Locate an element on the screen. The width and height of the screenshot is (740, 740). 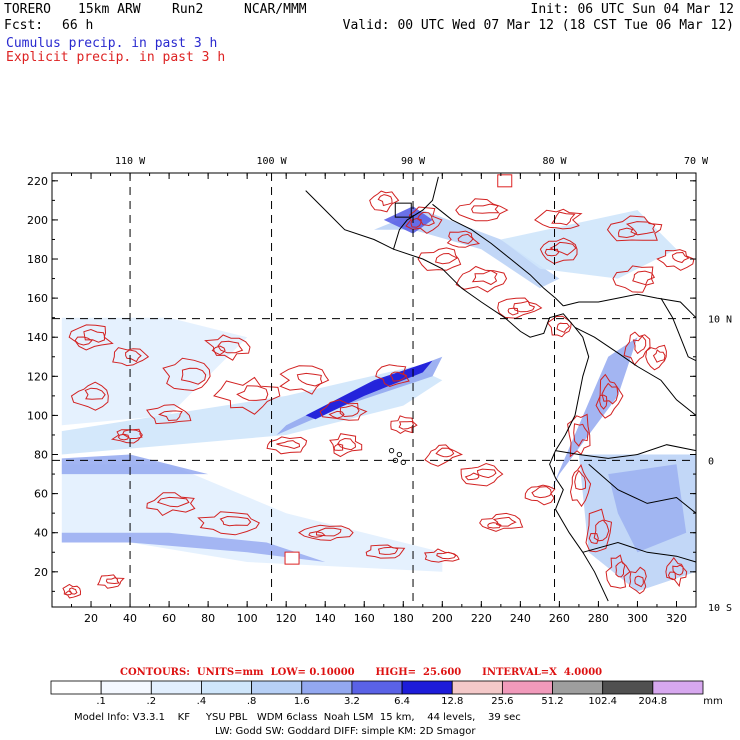
coast-central-america-pacific is located at coordinates (484, 293).